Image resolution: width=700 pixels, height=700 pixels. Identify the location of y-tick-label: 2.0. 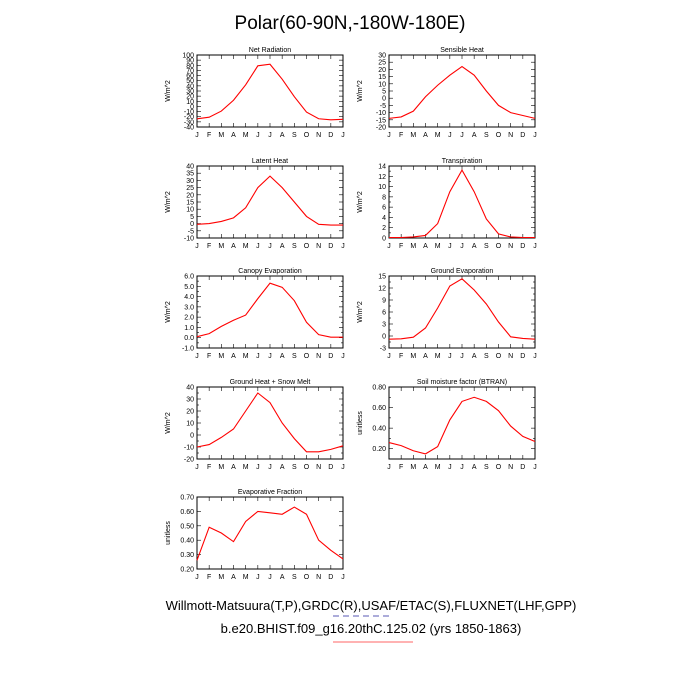
(189, 318).